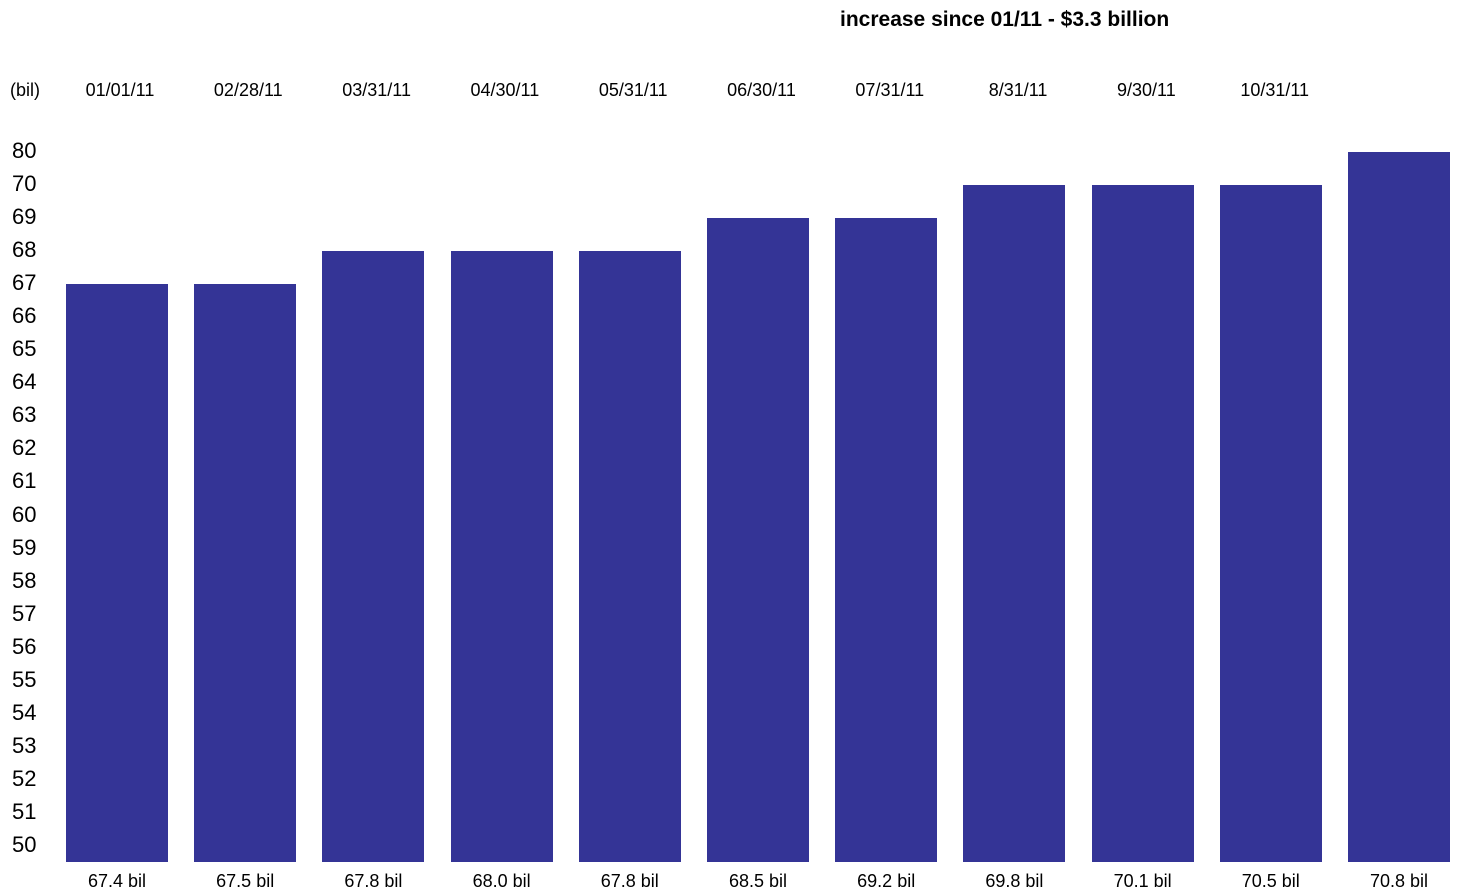 The width and height of the screenshot is (1462, 893). I want to click on bar-value-label: 67.5 bil, so click(245, 881).